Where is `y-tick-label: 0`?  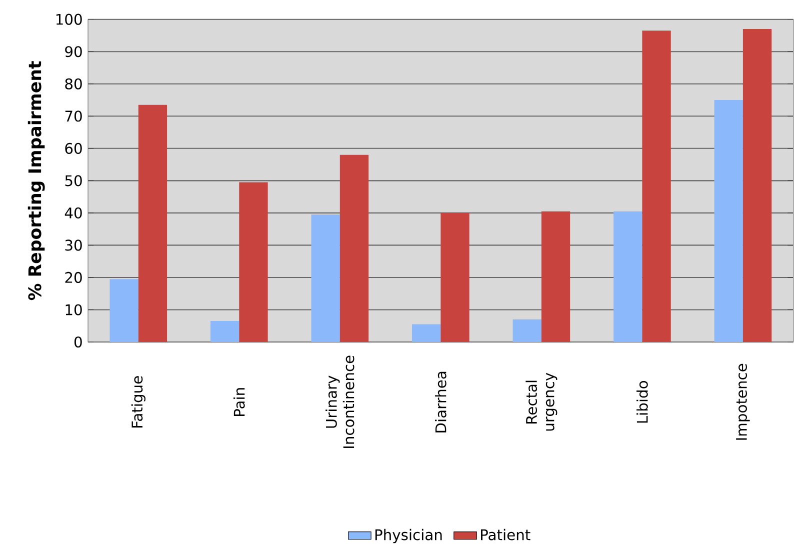
y-tick-label: 0 is located at coordinates (78, 342).